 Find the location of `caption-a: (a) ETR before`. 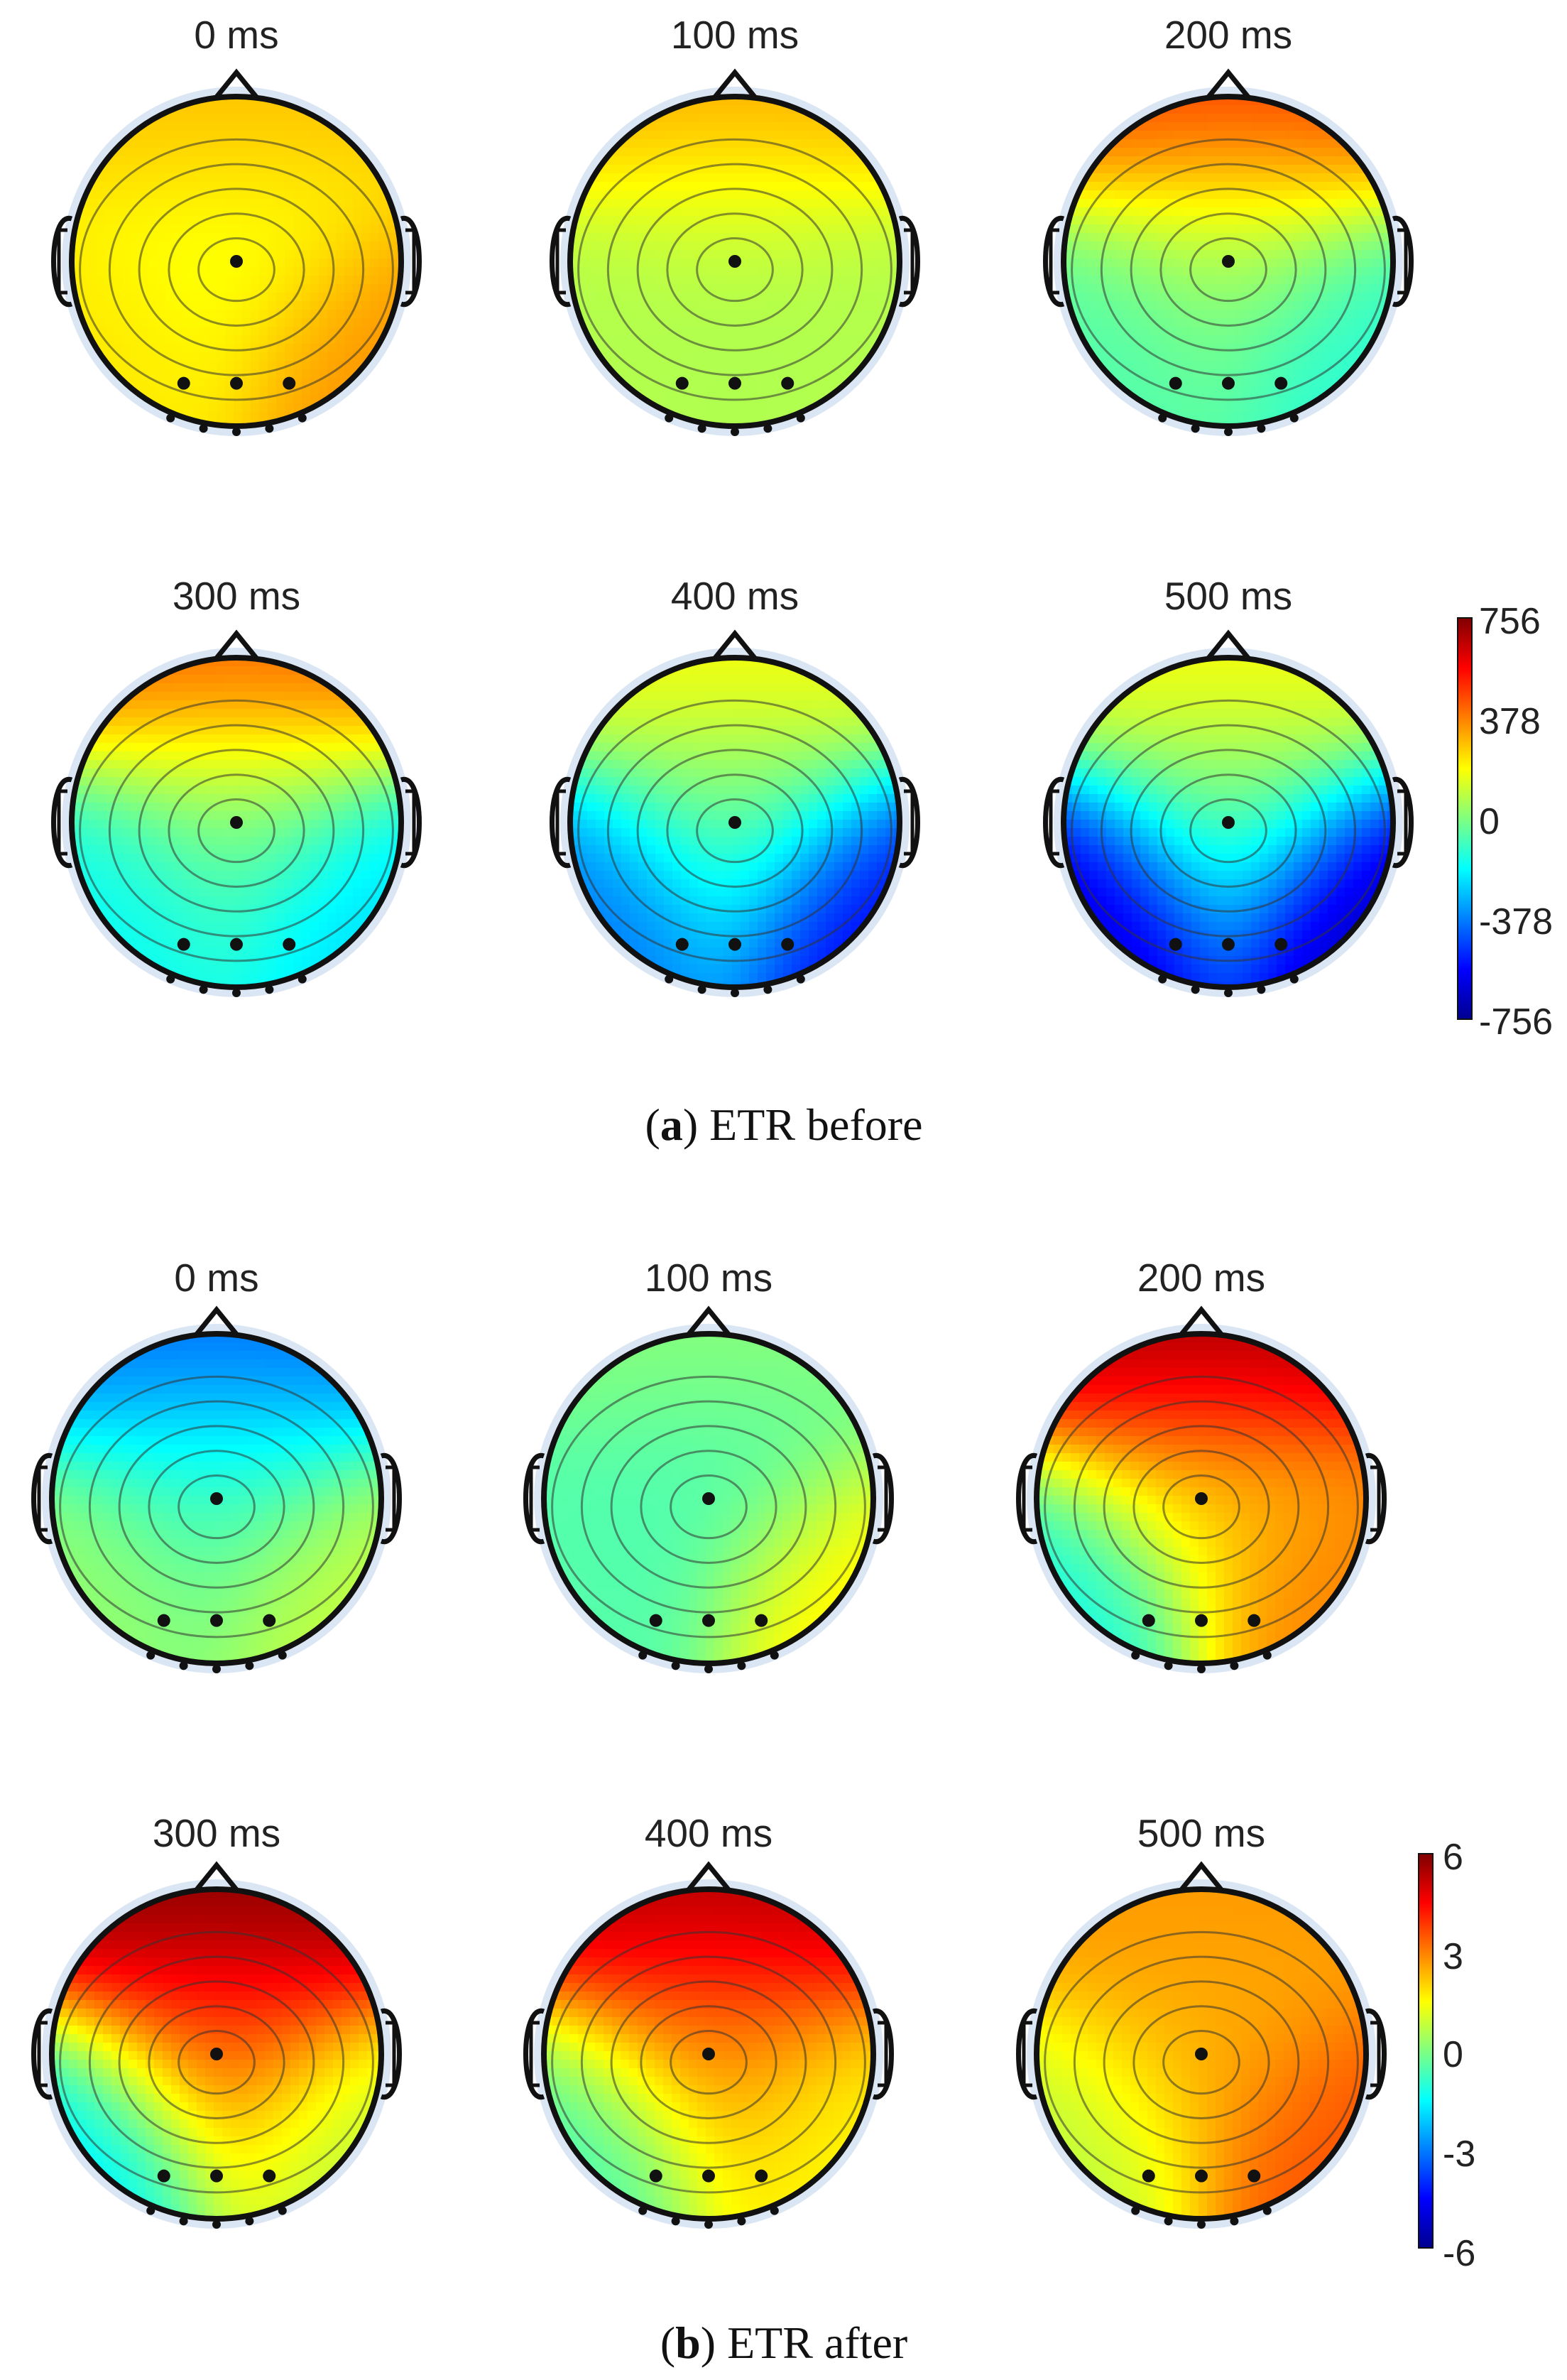

caption-a: (a) ETR before is located at coordinates (784, 1125).